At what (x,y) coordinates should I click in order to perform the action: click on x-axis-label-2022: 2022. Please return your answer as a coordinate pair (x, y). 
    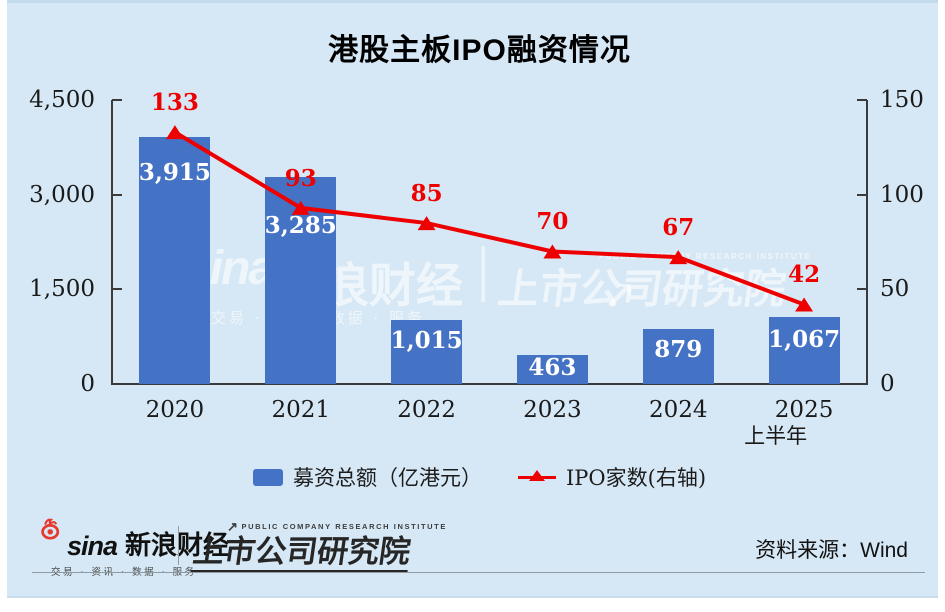
    Looking at the image, I should click on (426, 410).